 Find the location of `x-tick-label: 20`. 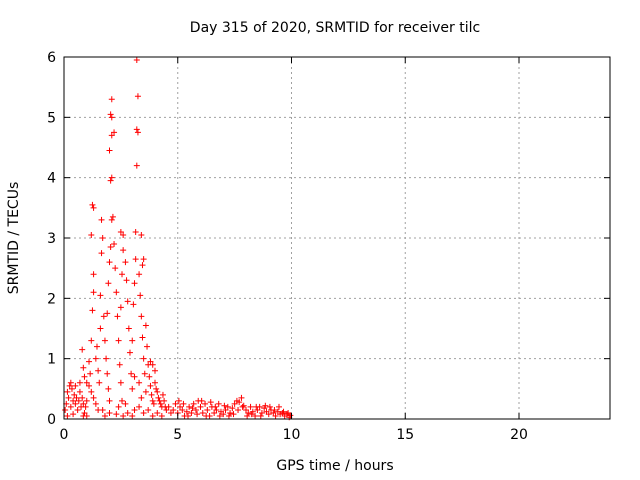

x-tick-label: 20 is located at coordinates (519, 435).